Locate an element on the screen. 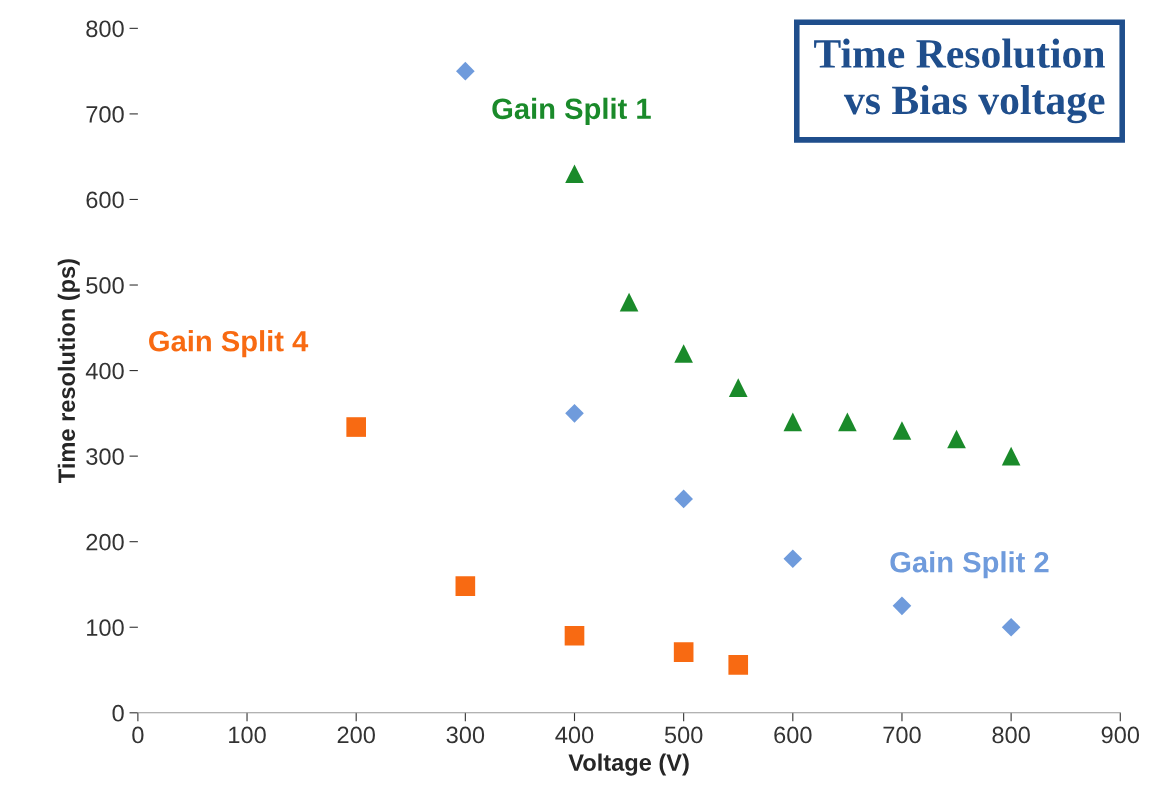  y-tick-label: 300 is located at coordinates (105, 456).